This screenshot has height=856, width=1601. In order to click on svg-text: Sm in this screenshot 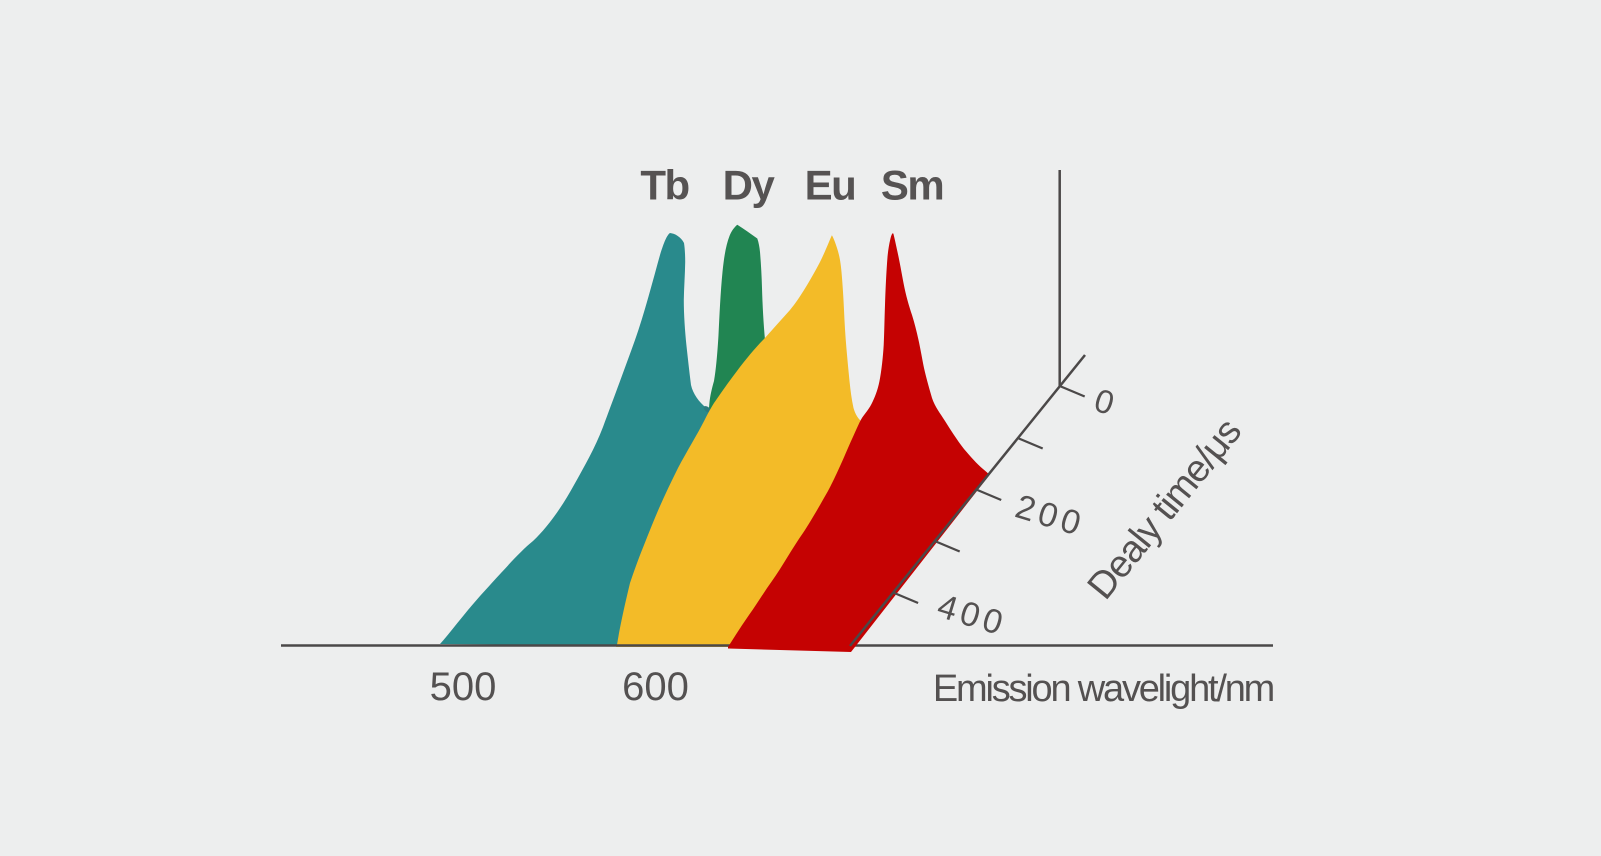, I will do `click(912, 185)`.